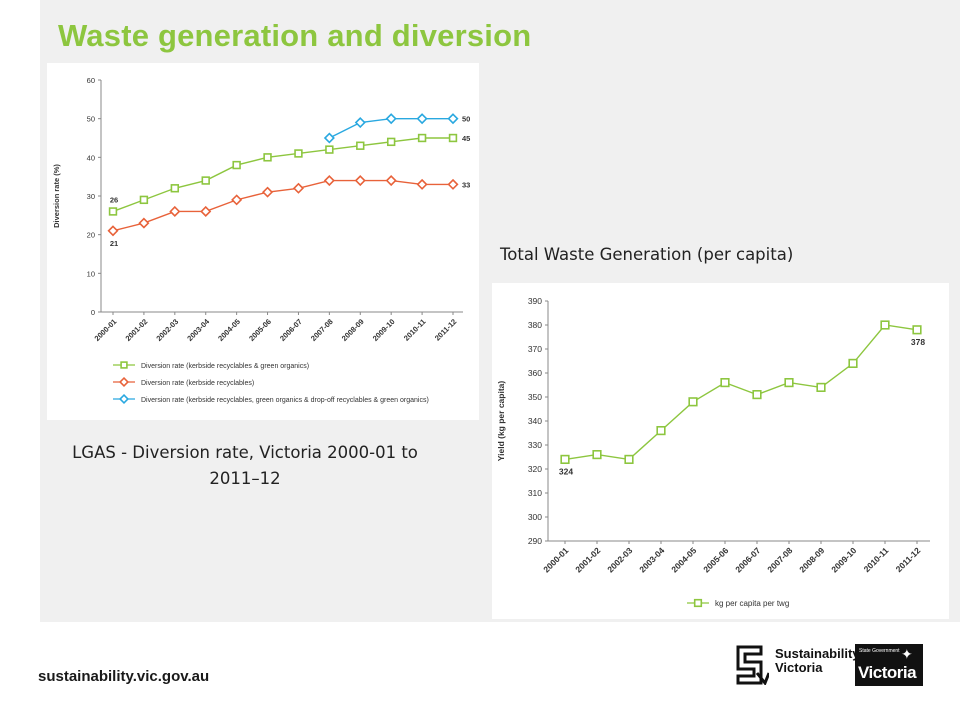 The image size is (960, 720). Describe the element at coordinates (535, 301) in the screenshot. I see `y-tick-label: 390` at that location.